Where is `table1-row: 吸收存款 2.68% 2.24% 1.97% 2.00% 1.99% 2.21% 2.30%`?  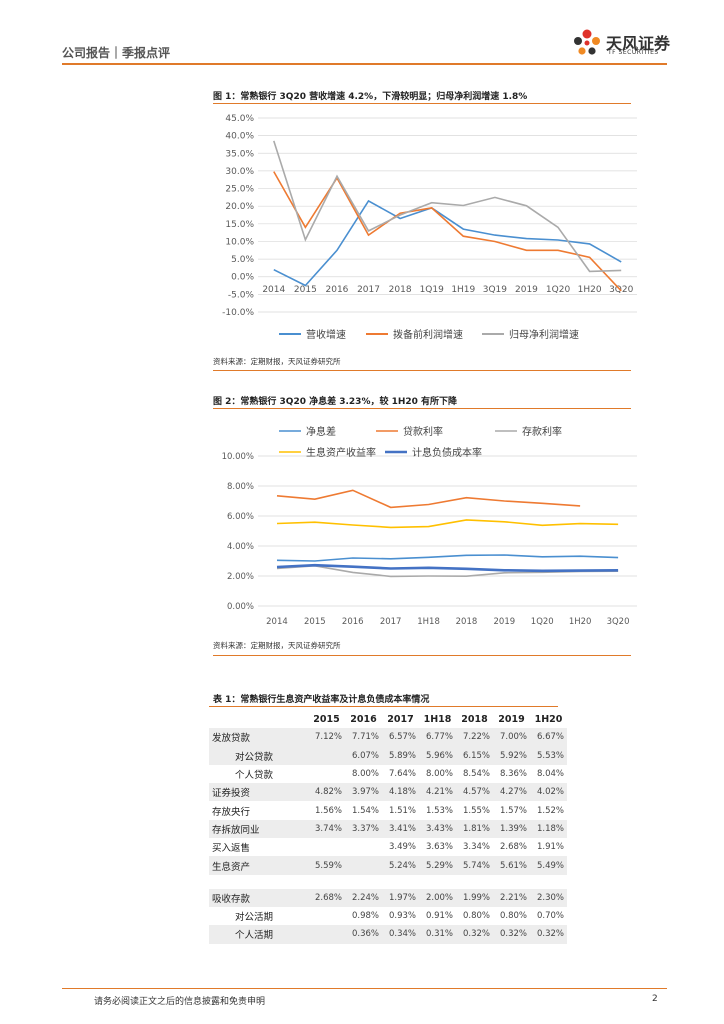 table1-row: 吸收存款 2.68% 2.24% 1.97% 2.00% 1.99% 2.21% 2.30% is located at coordinates (388, 897).